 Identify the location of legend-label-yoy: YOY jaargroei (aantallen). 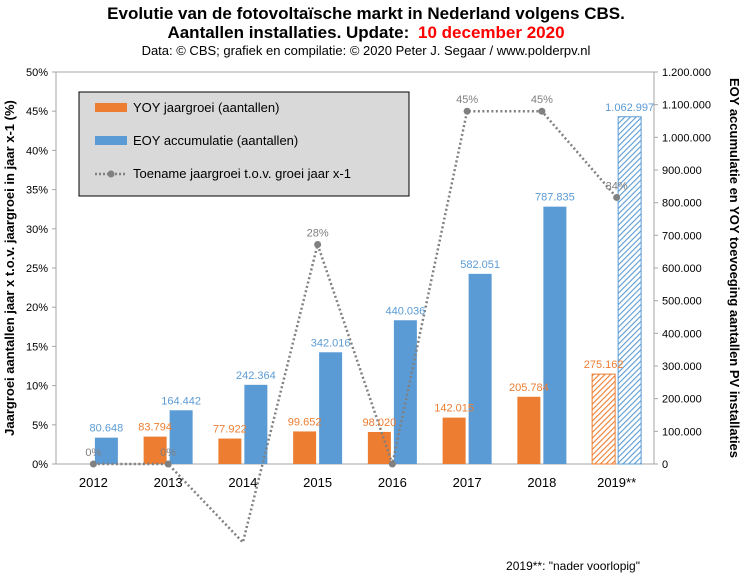
(206, 107).